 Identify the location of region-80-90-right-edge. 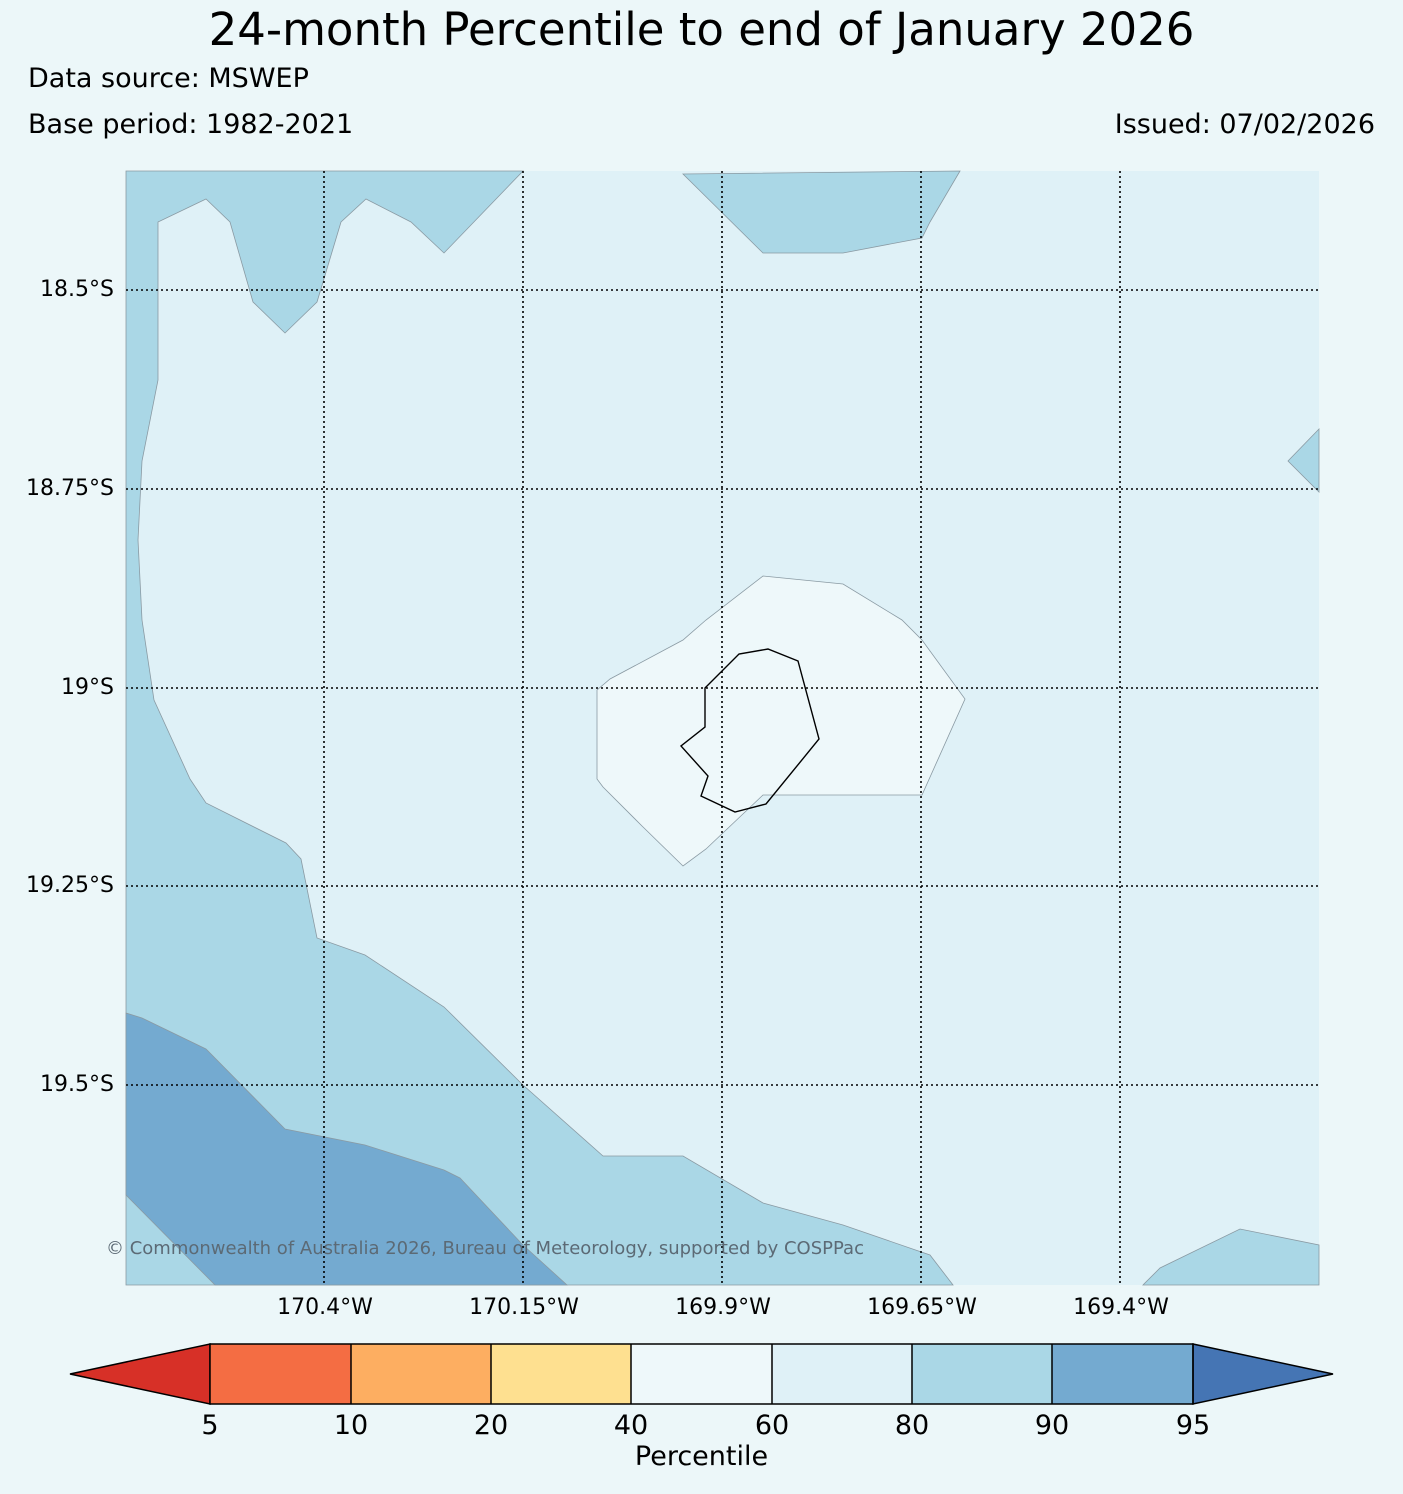
(1303, 460).